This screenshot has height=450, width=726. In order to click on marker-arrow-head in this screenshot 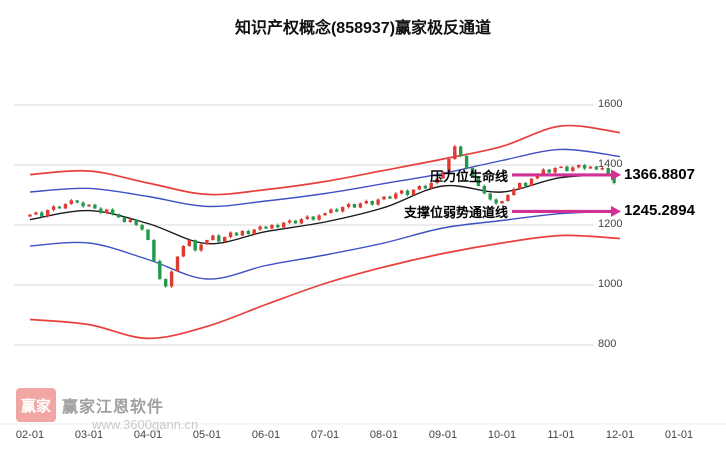, I will do `click(616, 175)`.